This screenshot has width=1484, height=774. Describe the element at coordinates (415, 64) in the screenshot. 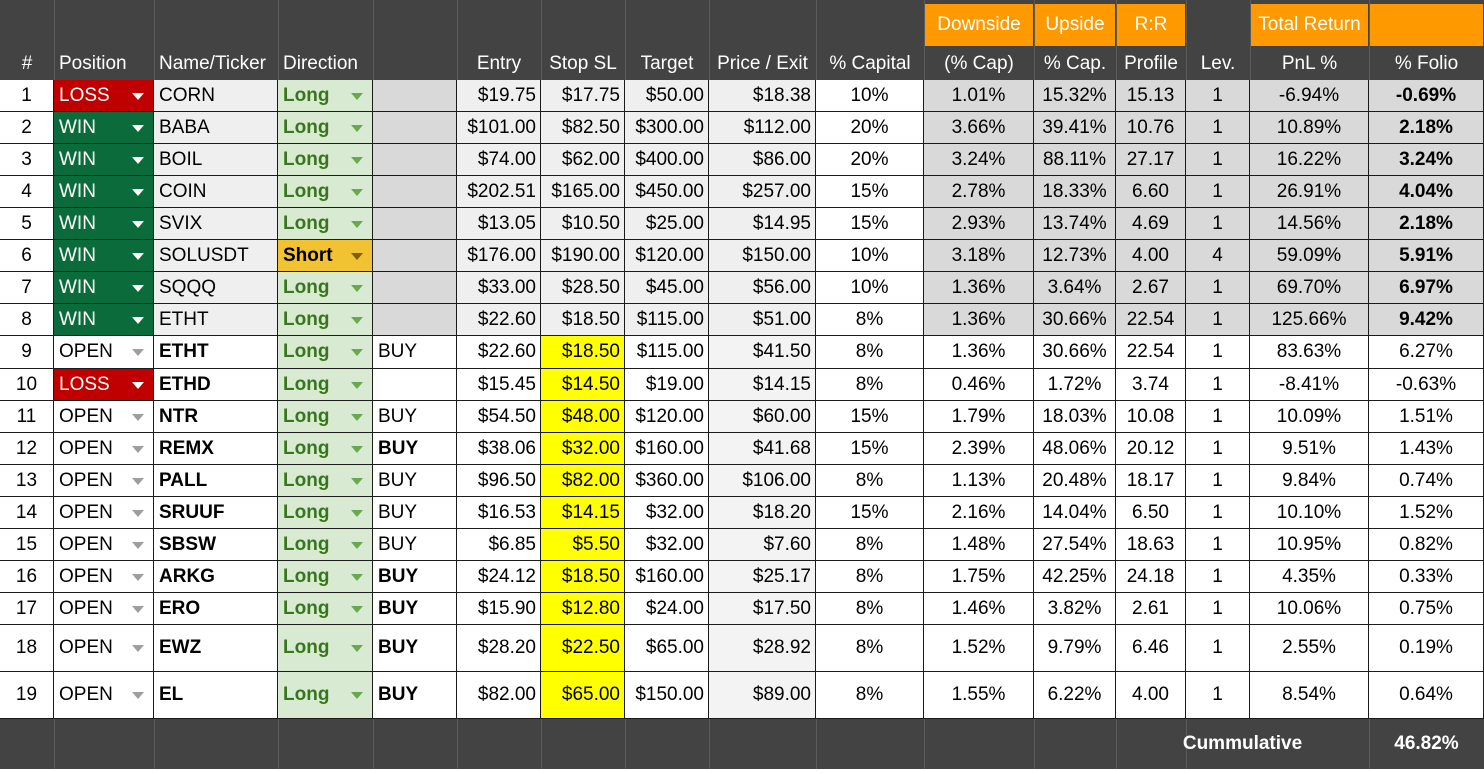

I see `header-signal` at that location.